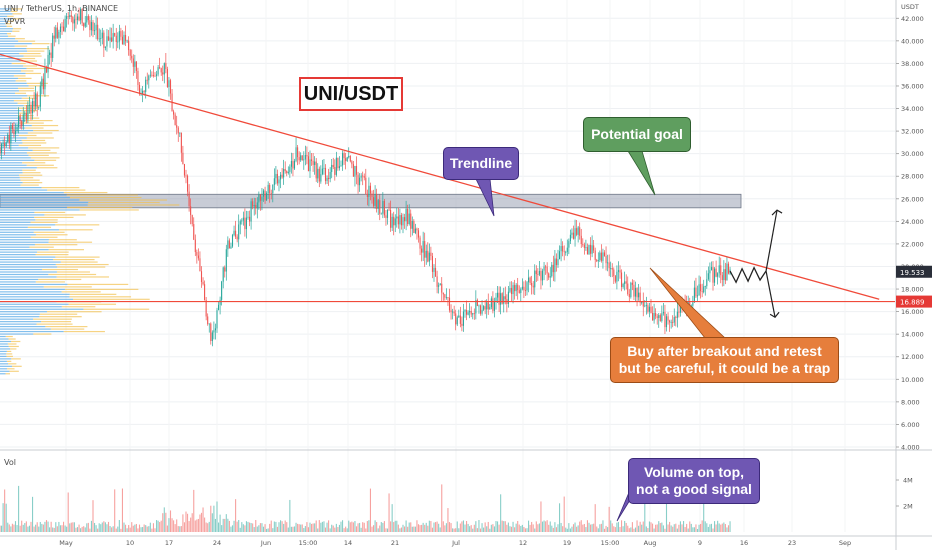 The image size is (932, 550). I want to click on vpvr-indicator-label: VPVR, so click(15, 21).